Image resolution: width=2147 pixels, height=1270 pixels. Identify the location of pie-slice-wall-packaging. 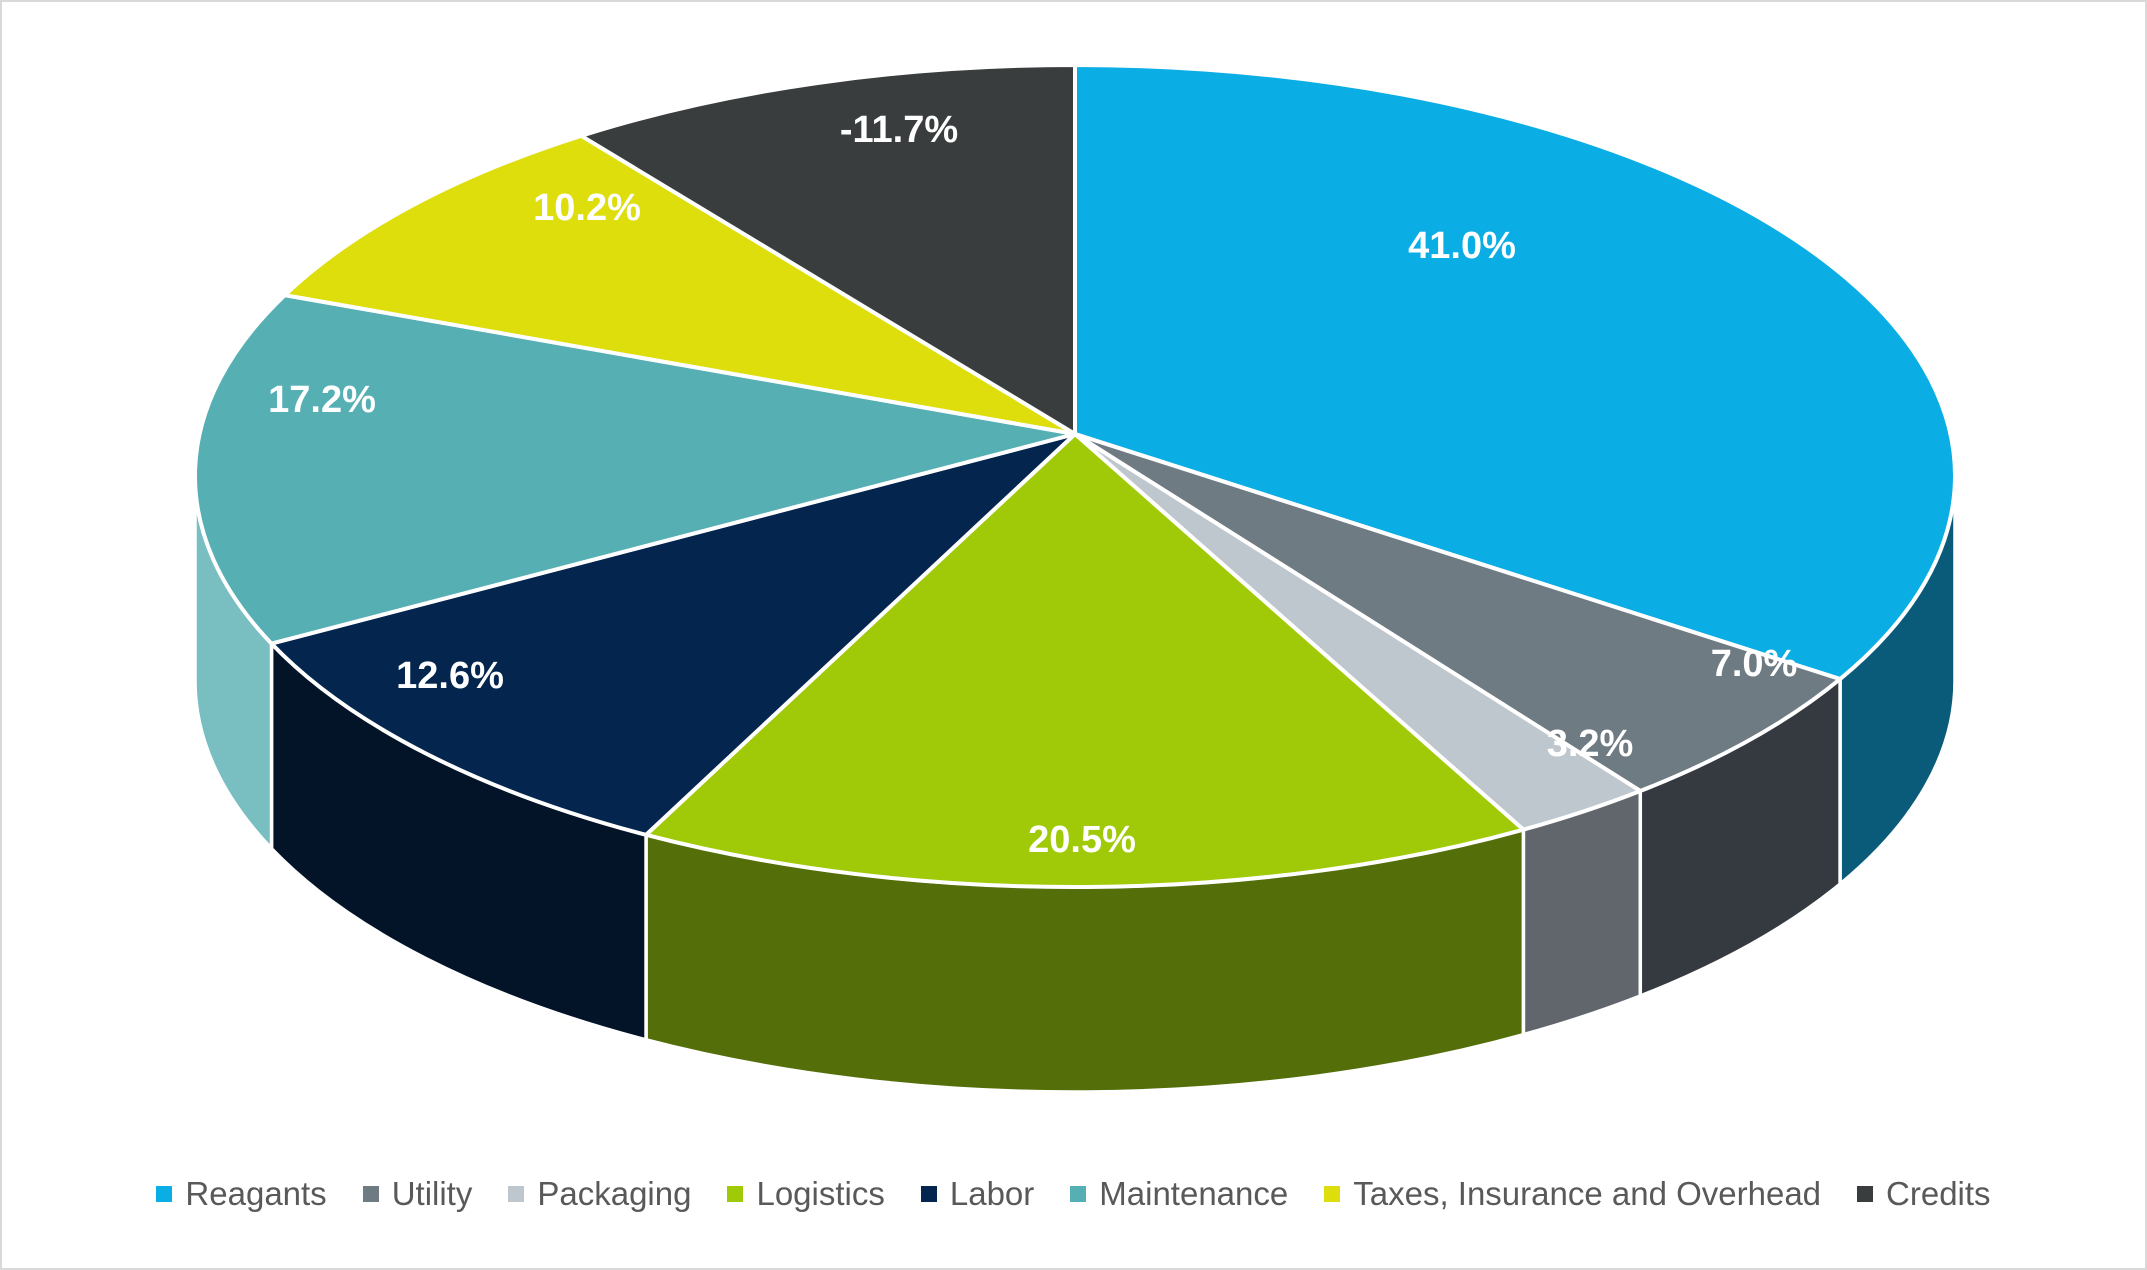
(1582, 913).